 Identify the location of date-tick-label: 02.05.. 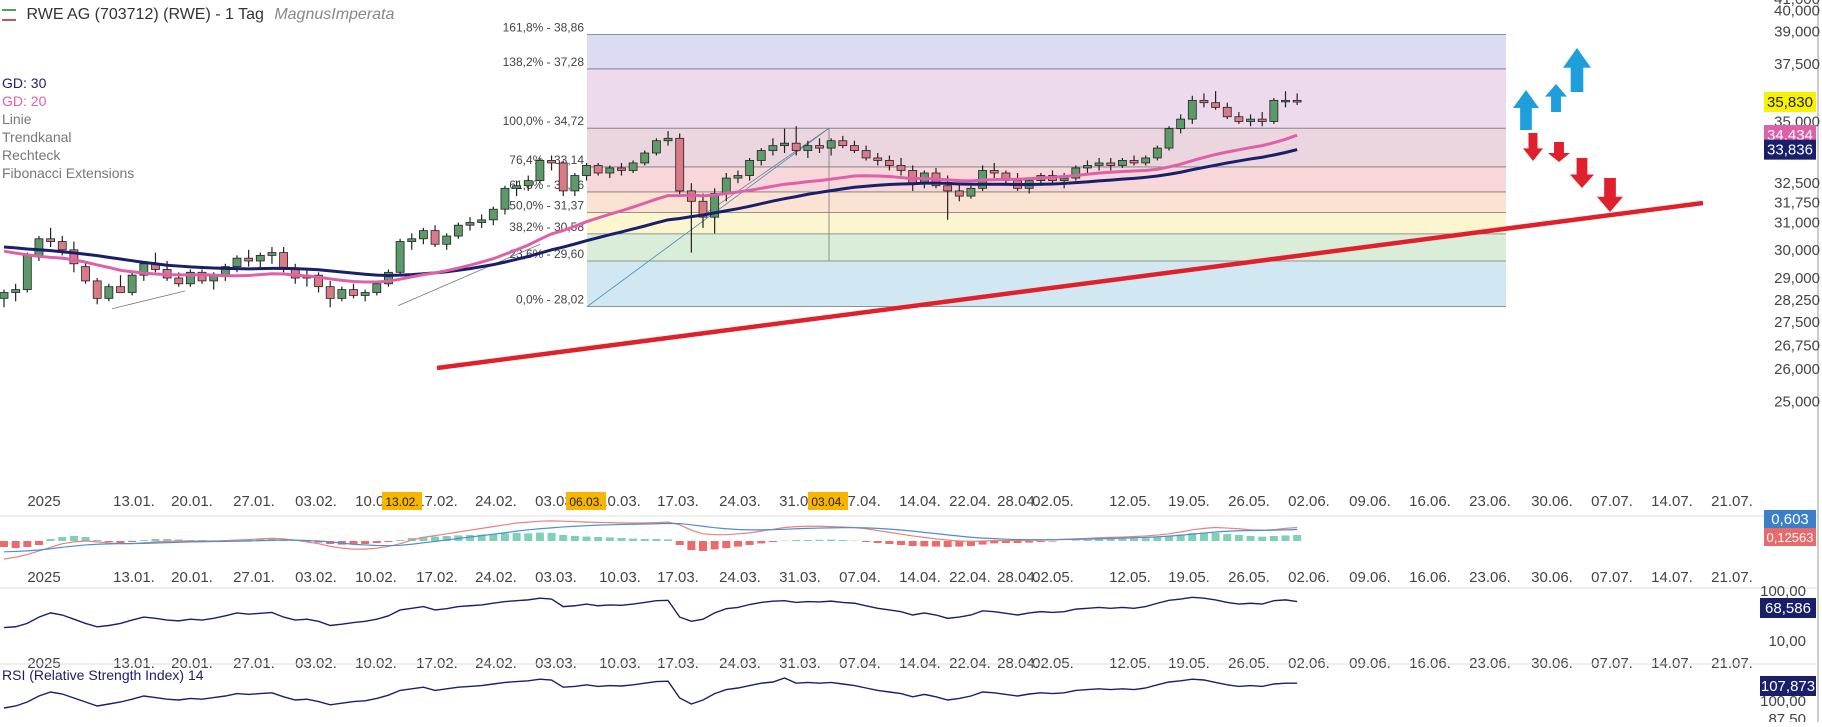
(1053, 501).